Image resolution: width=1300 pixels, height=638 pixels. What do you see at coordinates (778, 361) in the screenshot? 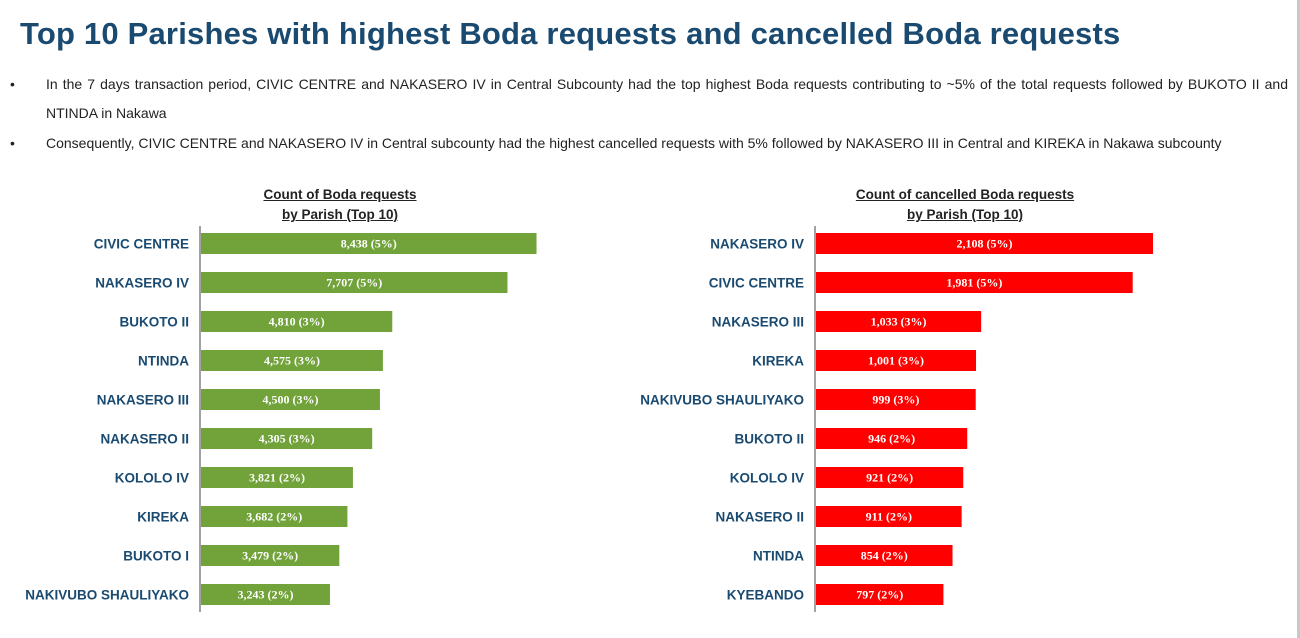
I see `right-category-label: KIREKA` at bounding box center [778, 361].